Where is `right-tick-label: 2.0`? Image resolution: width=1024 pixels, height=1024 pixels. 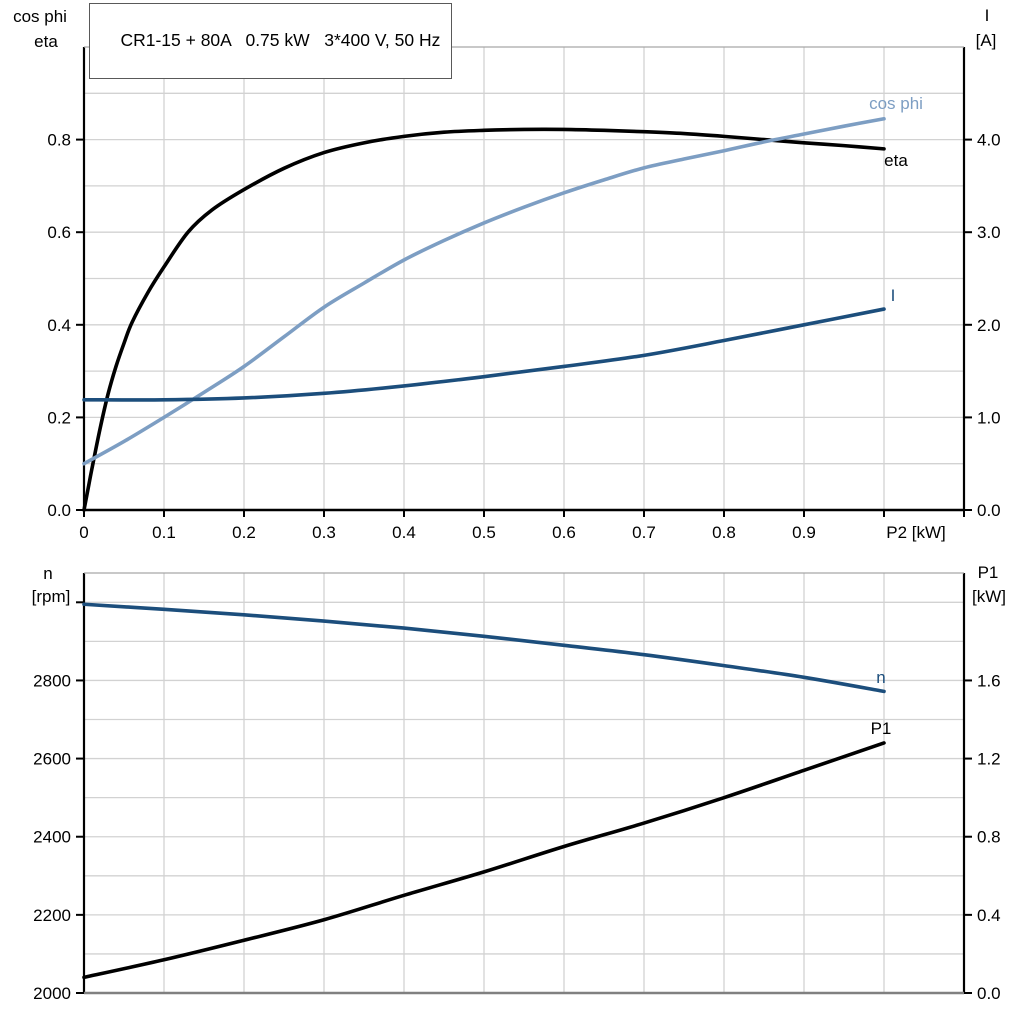
right-tick-label: 2.0 is located at coordinates (989, 325).